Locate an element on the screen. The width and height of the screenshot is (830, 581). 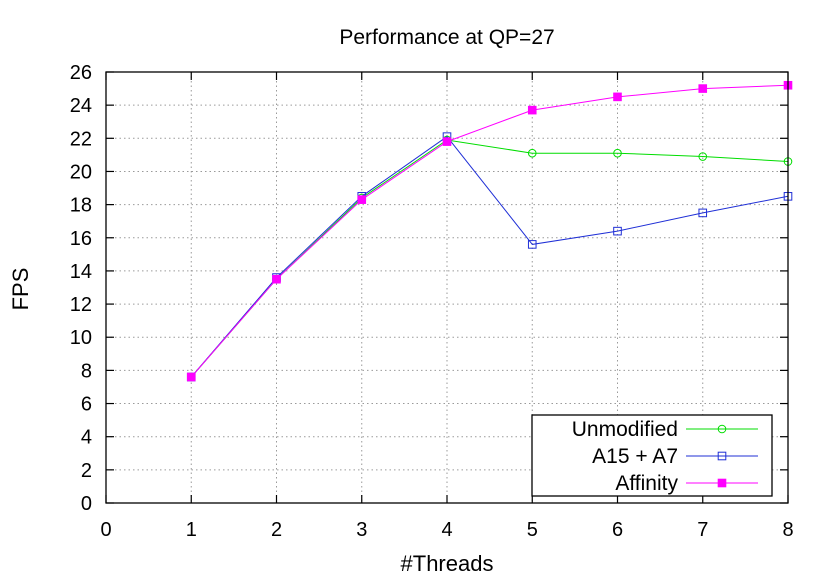
x-tick-label: 4 is located at coordinates (446, 530).